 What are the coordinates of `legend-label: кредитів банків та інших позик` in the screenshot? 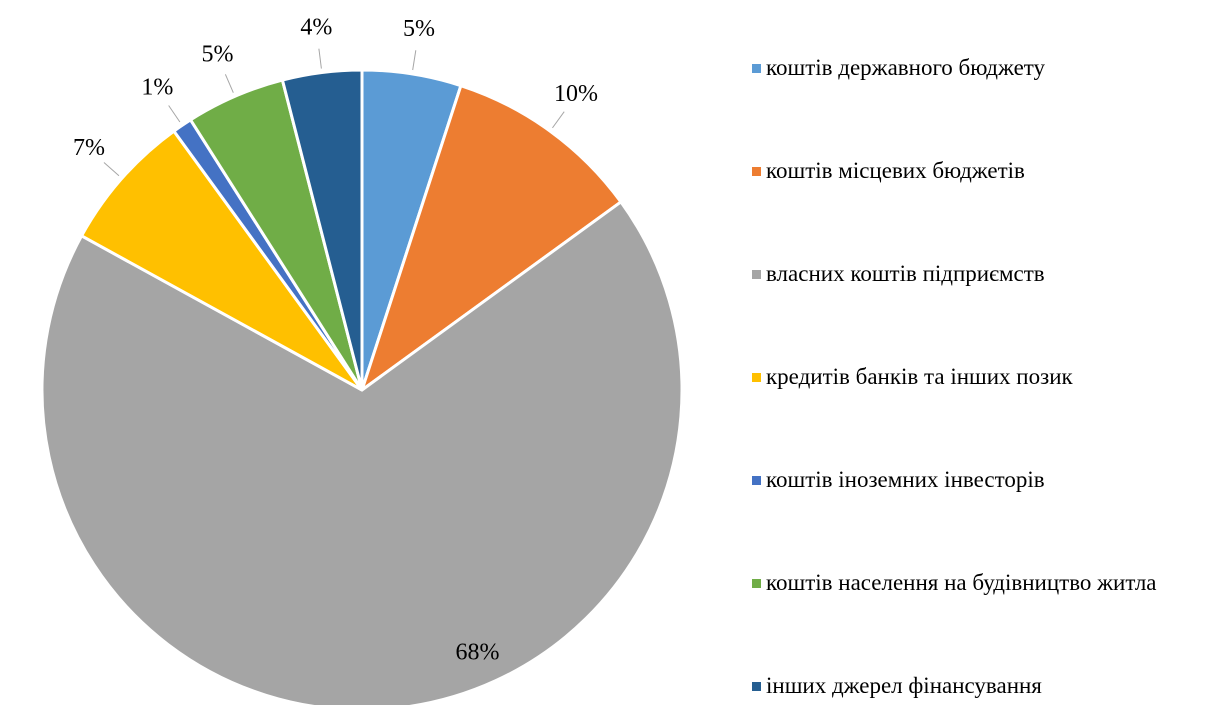 It's located at (919, 376).